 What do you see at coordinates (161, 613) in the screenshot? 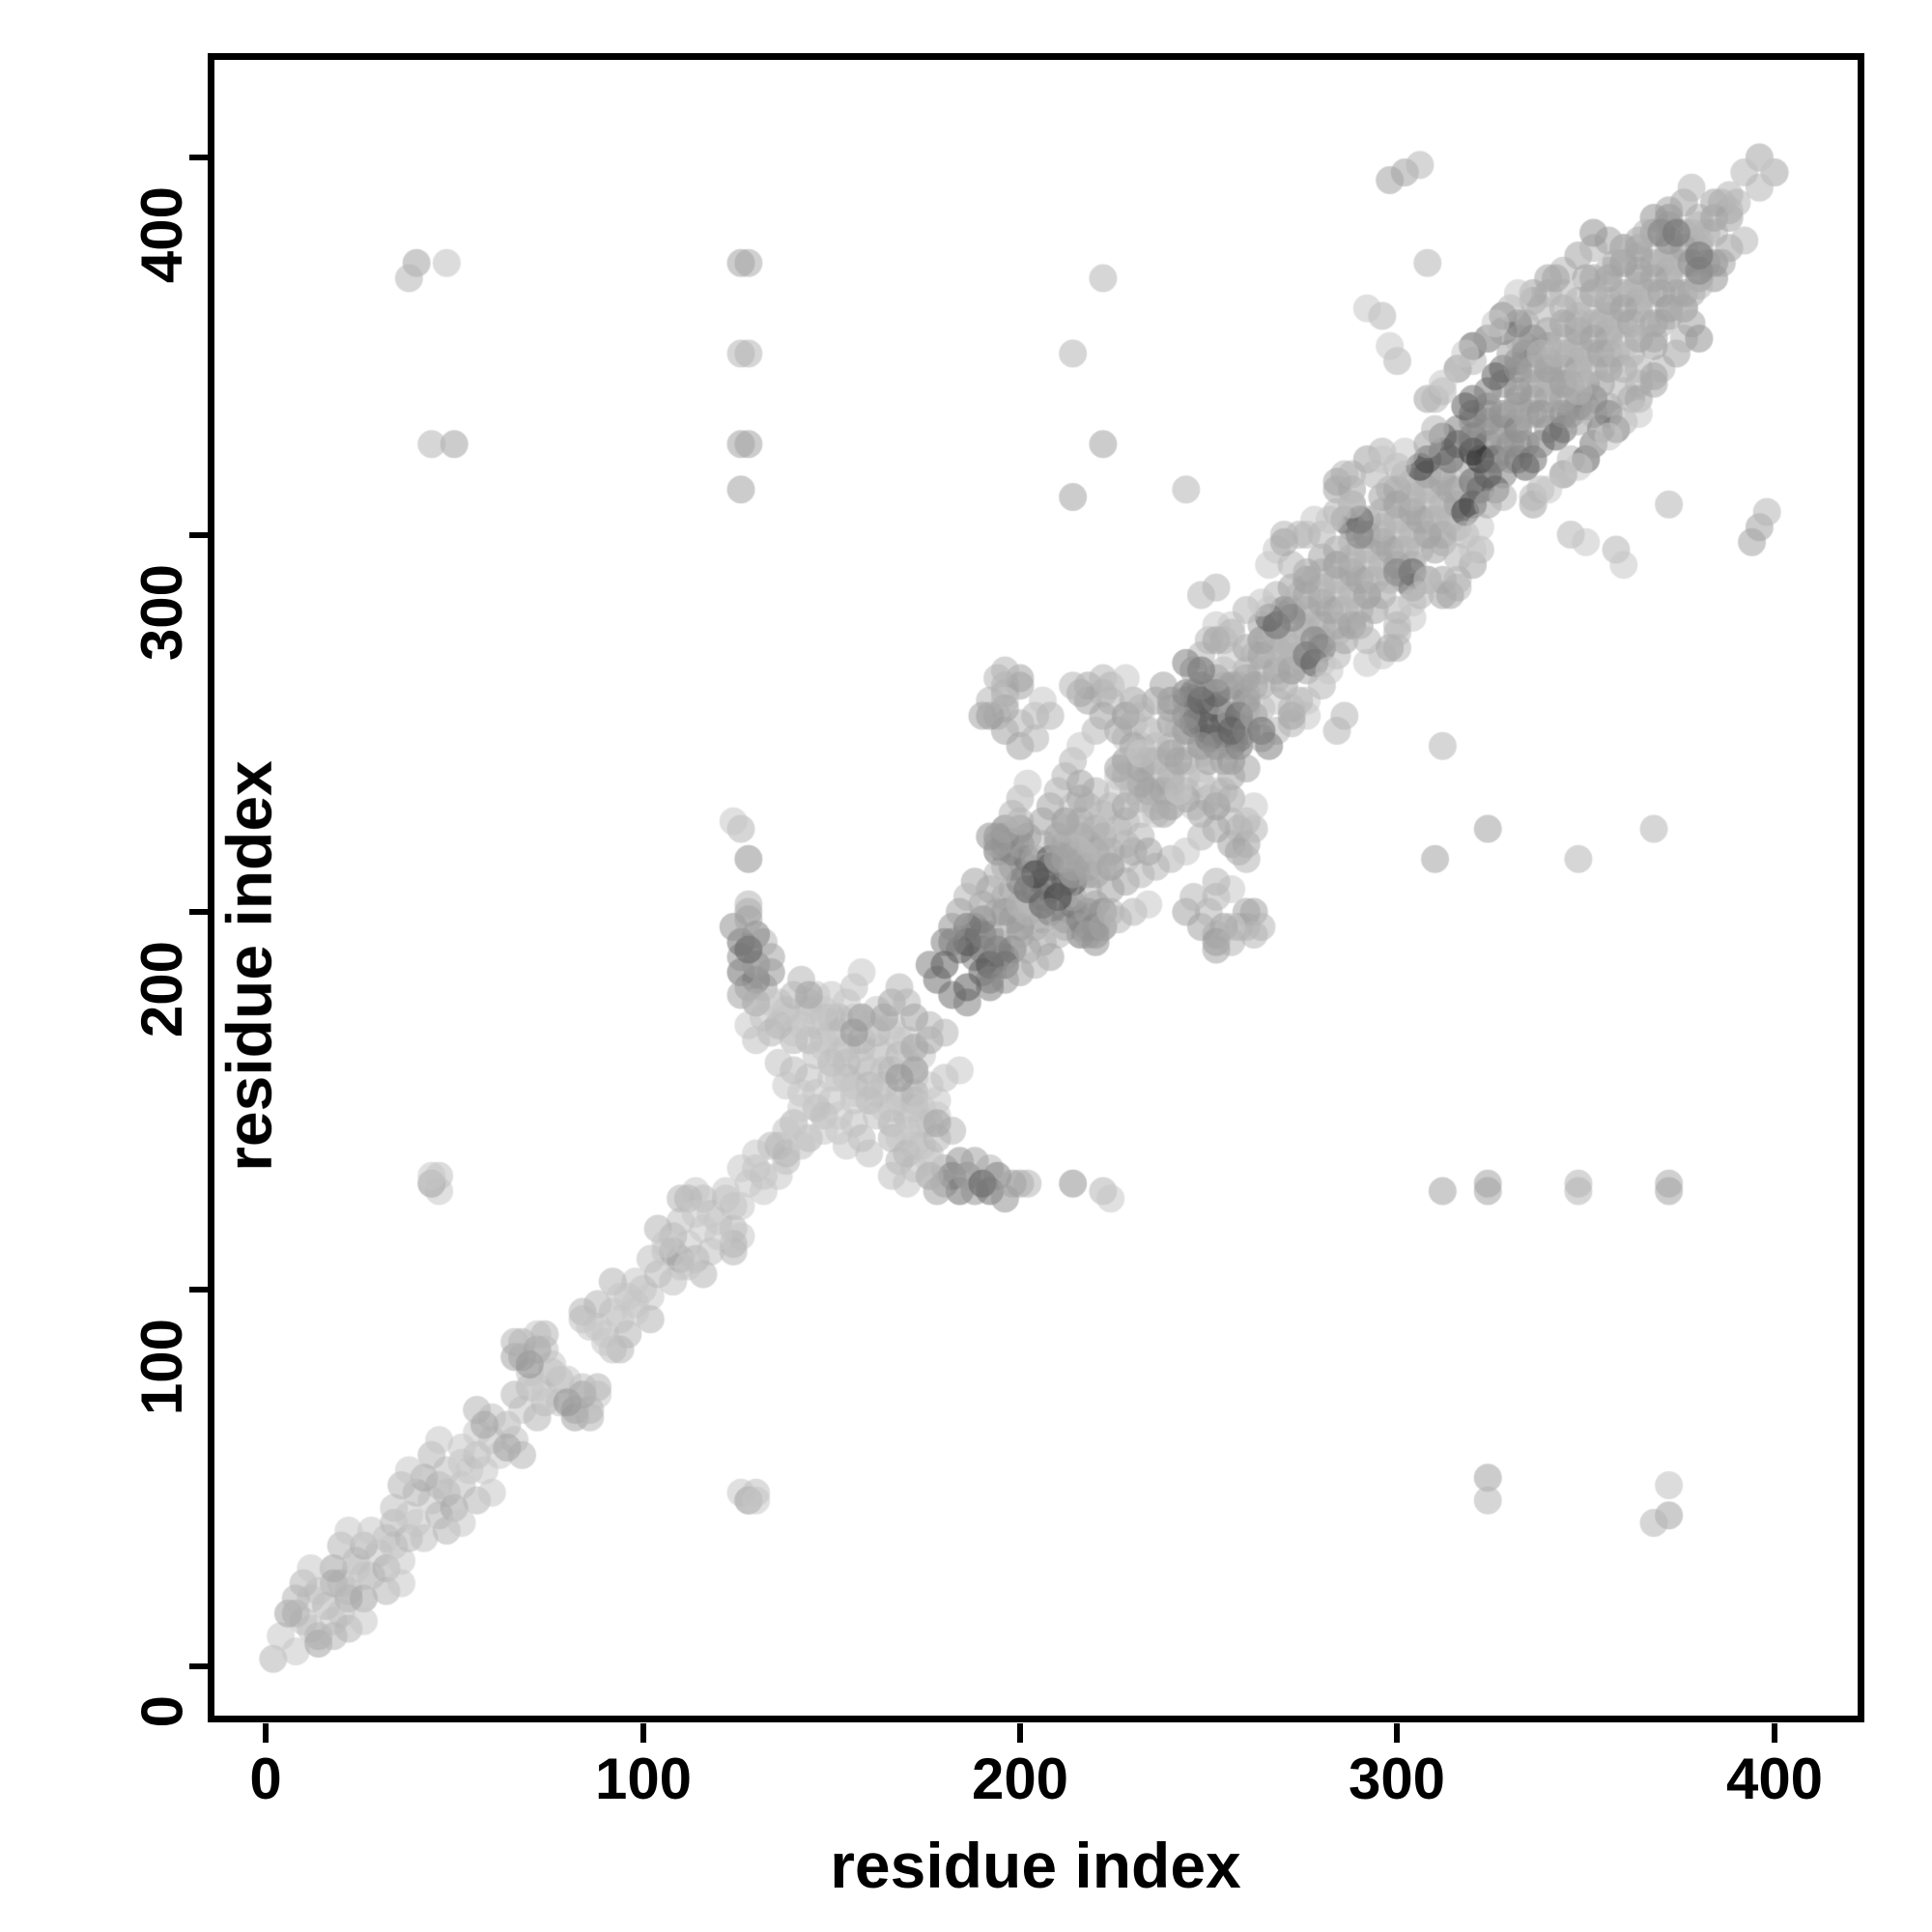
I see `y-tick-label-300: 300` at bounding box center [161, 613].